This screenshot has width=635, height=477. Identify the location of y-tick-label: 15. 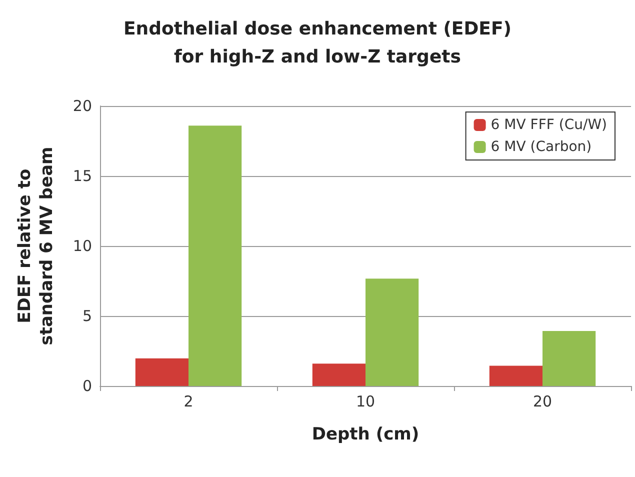
(82, 176).